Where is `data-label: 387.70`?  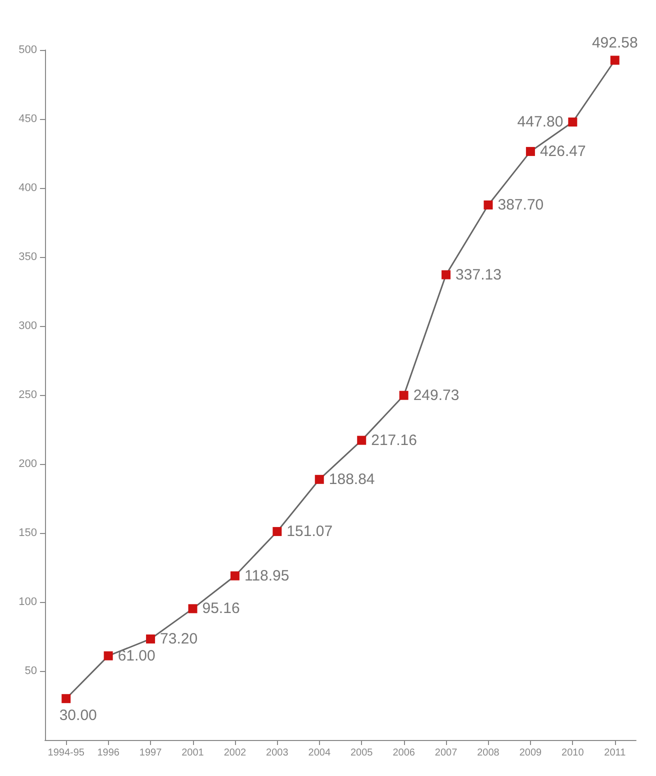
data-label: 387.70 is located at coordinates (521, 205).